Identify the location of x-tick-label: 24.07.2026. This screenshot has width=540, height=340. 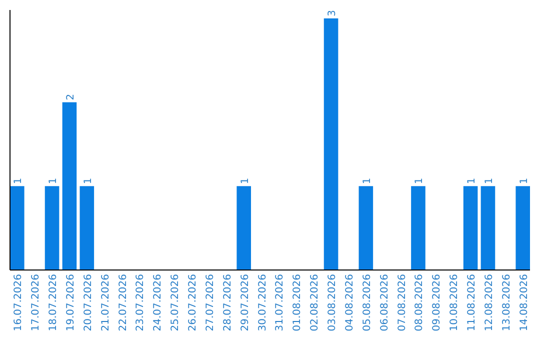
(158, 303).